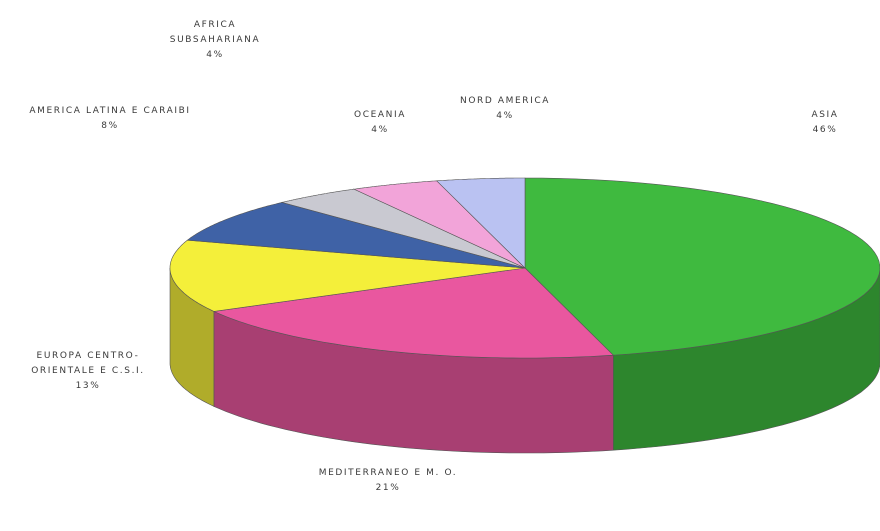 This screenshot has height=531, width=880. Describe the element at coordinates (388, 473) in the screenshot. I see `category-label: MEDITERRANEO E M. O.` at that location.